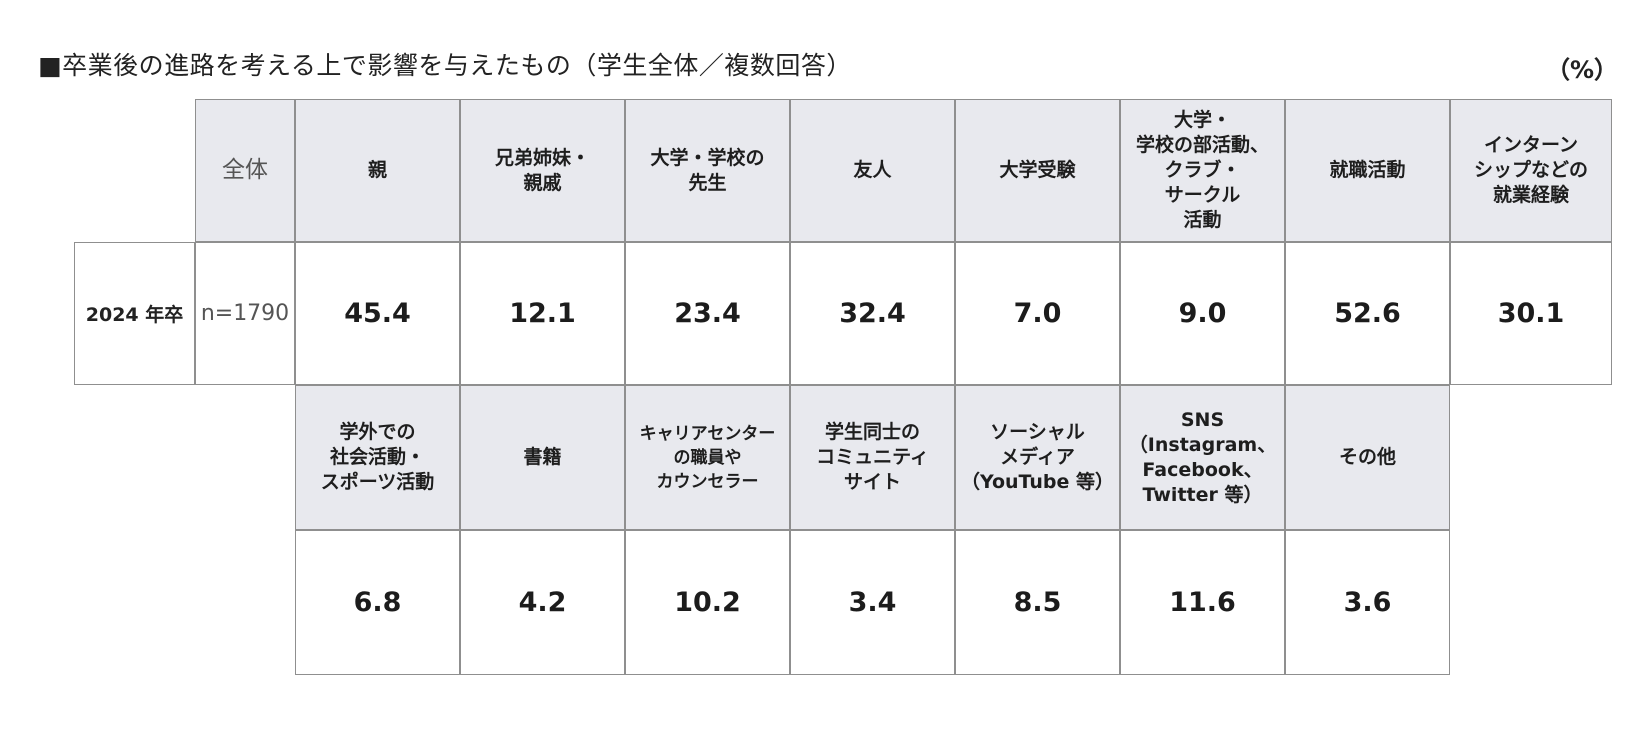 Image resolution: width=1638 pixels, height=736 pixels. What do you see at coordinates (542, 170) in the screenshot?
I see `header-siblings-relatives: 兄弟姉妹・ 親戚` at bounding box center [542, 170].